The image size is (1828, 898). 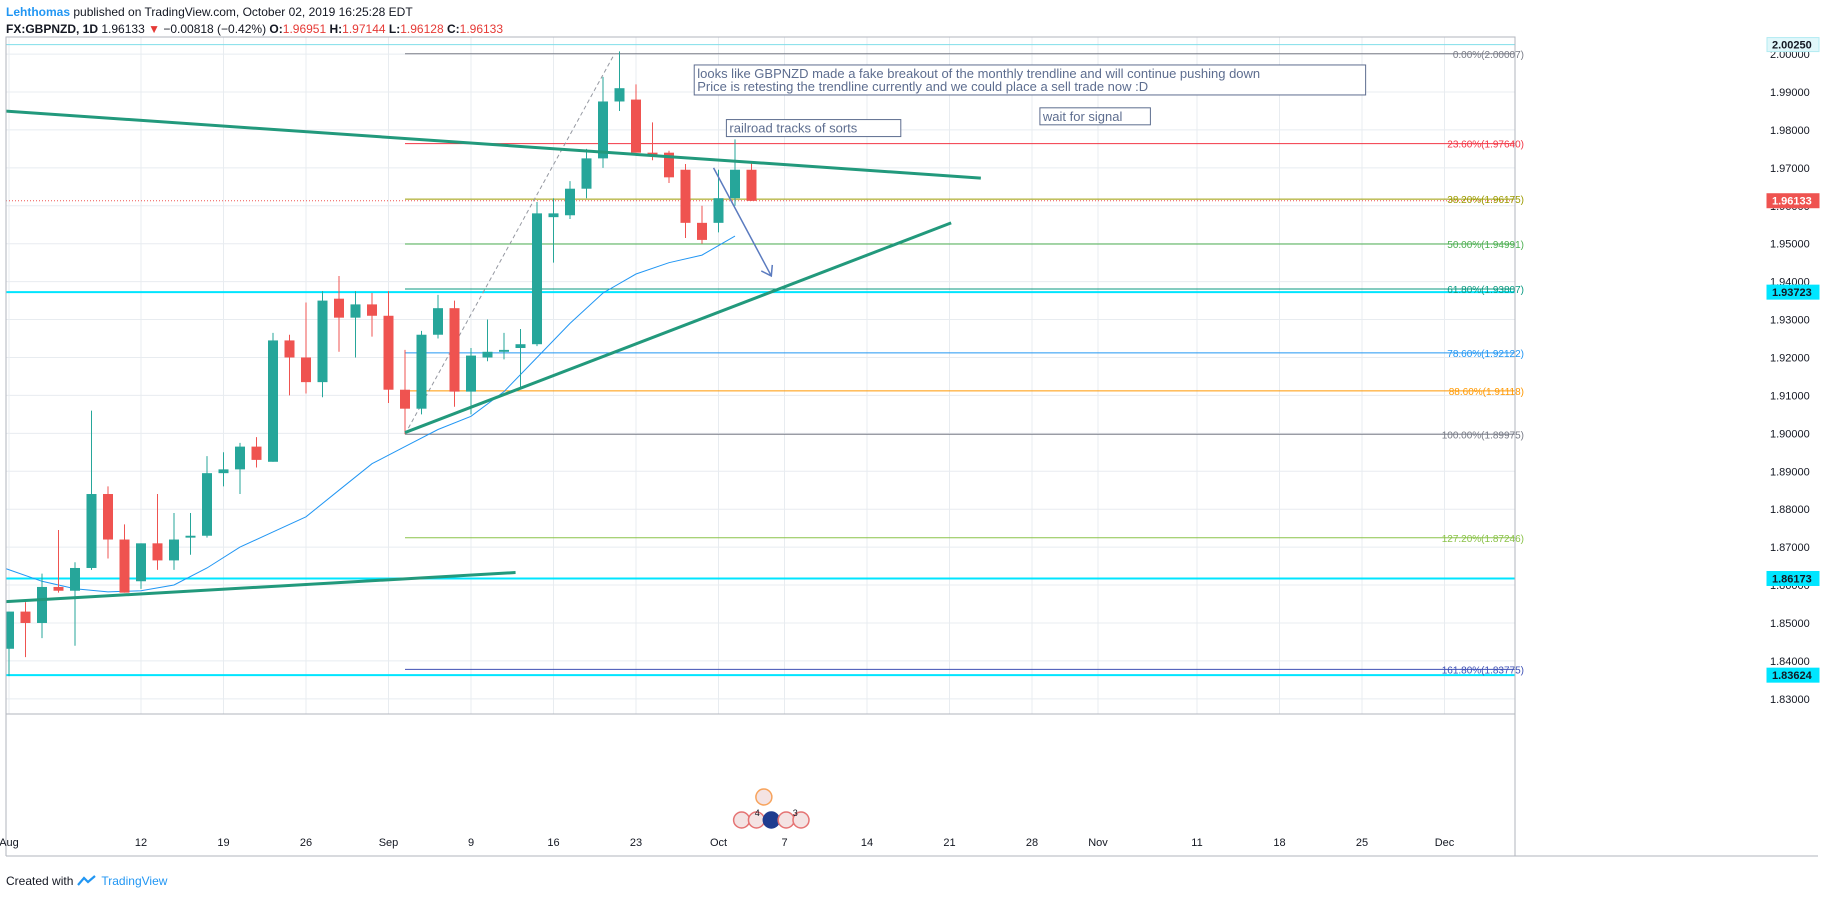 I want to click on price-tag-label: 2.00250, so click(x=1792, y=46).